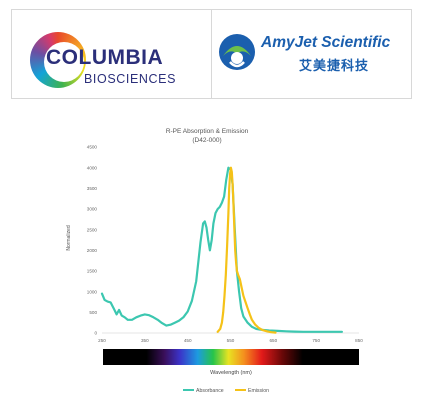 This screenshot has height=401, width=423. Describe the element at coordinates (226, 391) in the screenshot. I see `chart-legend: Absorbance Emission` at that location.